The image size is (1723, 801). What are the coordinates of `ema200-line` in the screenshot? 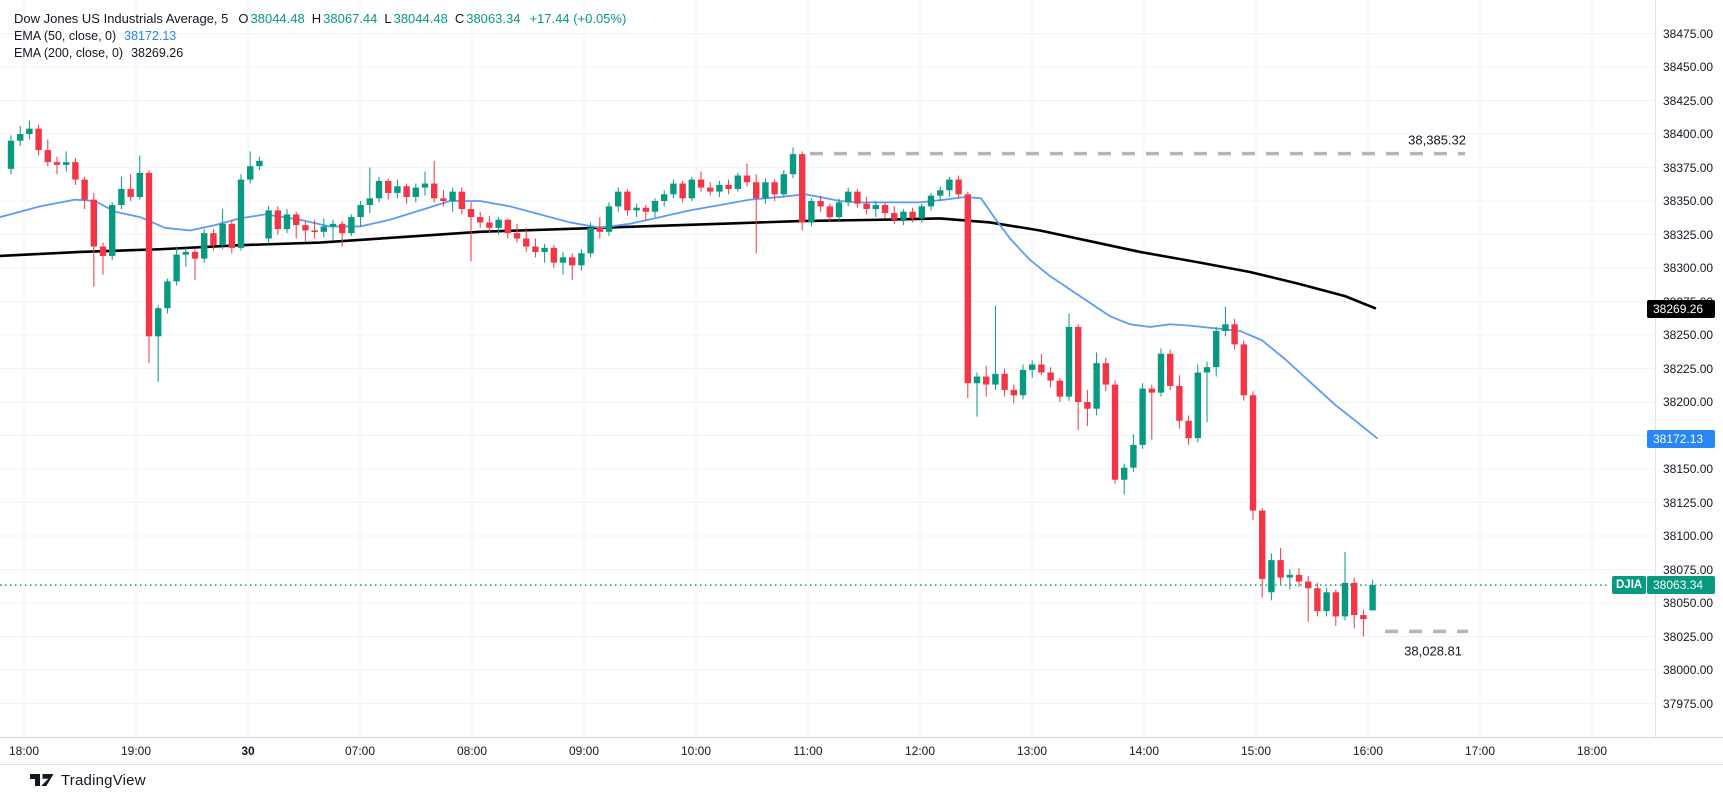 It's located at (688, 263).